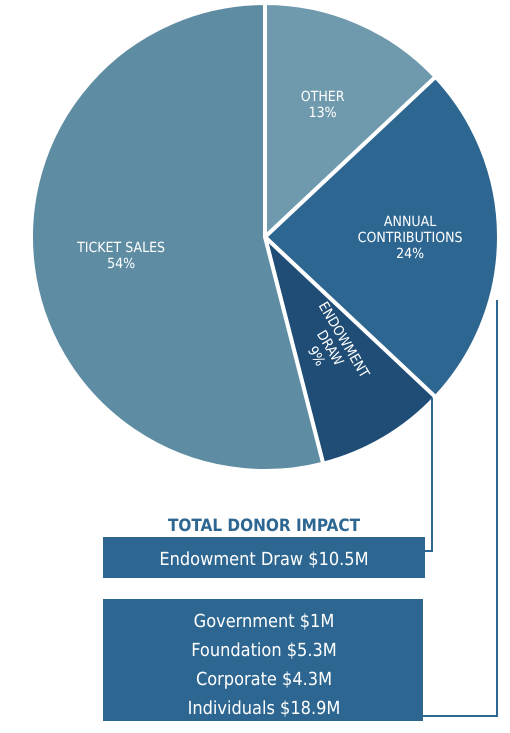 This screenshot has height=733, width=510. Describe the element at coordinates (322, 96) in the screenshot. I see `slice-label: OTHER` at that location.